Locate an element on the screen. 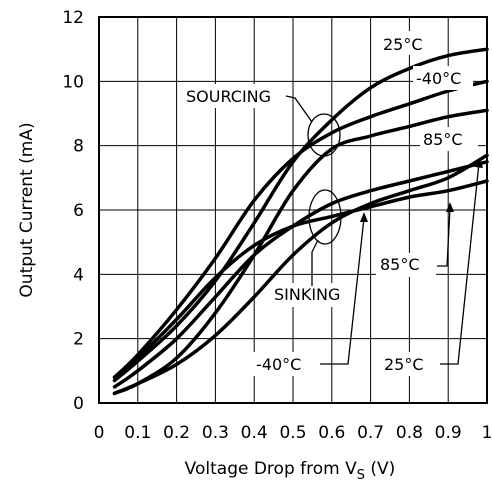  annotation-sinking: SINKING is located at coordinates (307, 294).